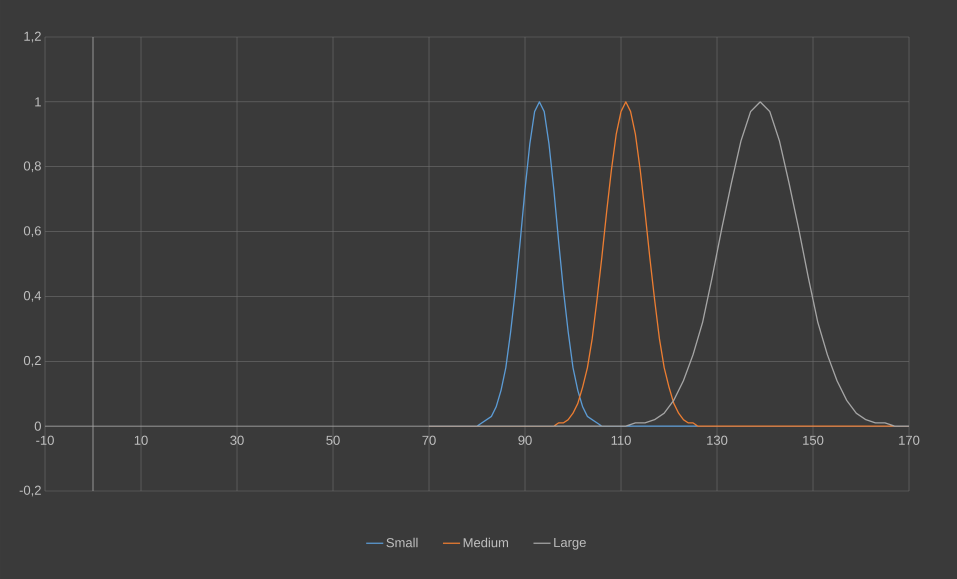 The image size is (957, 579). I want to click on x-tick-label: 150, so click(813, 440).